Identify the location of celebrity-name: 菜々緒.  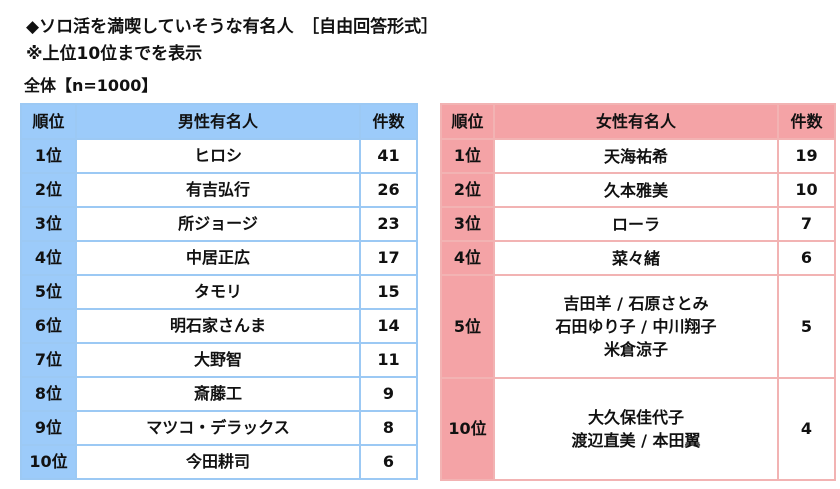
(635, 258).